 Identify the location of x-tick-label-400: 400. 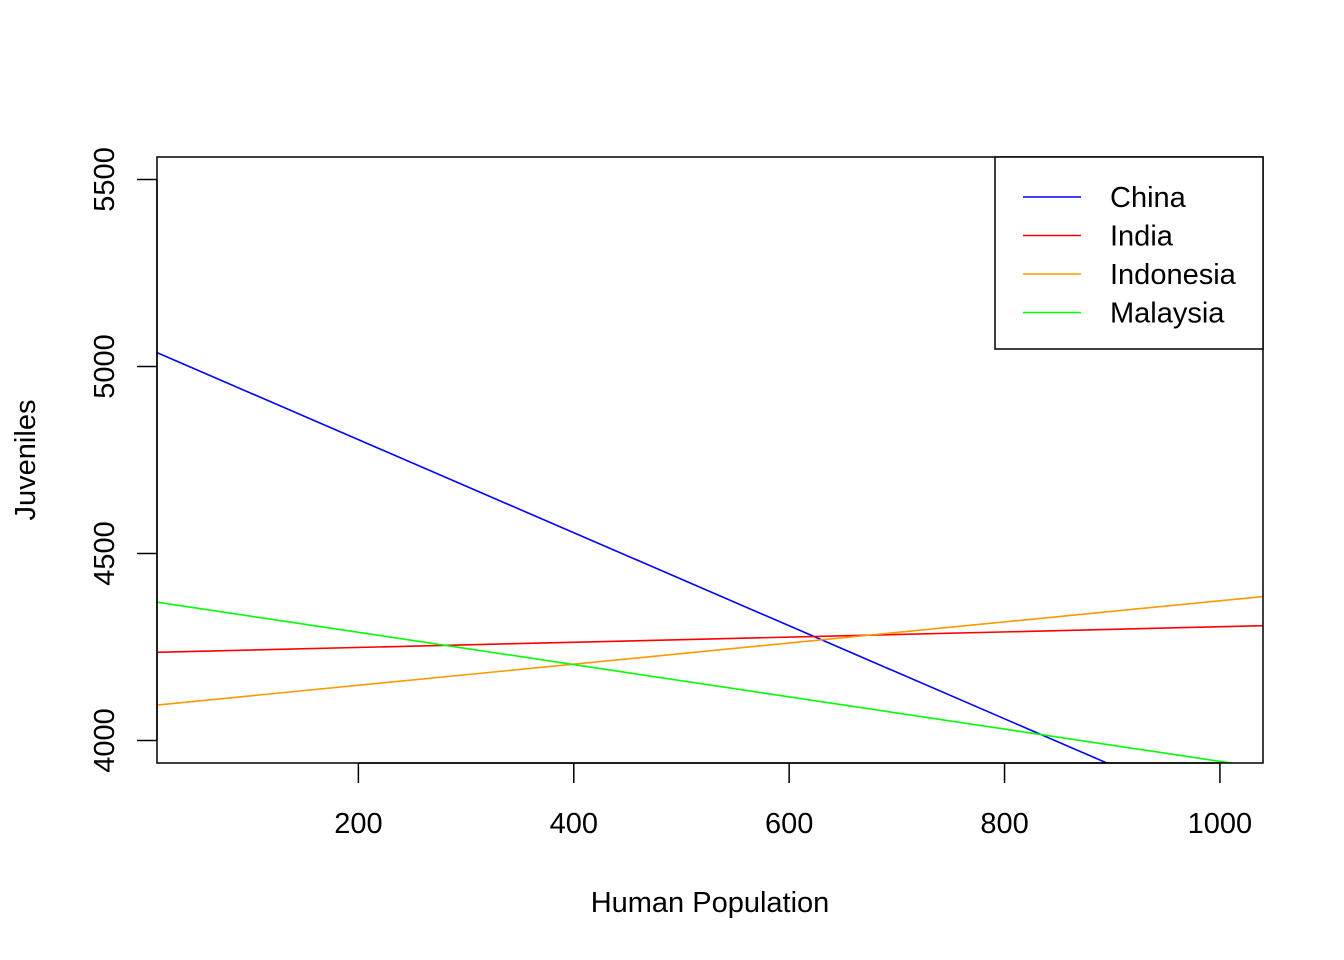
(574, 824).